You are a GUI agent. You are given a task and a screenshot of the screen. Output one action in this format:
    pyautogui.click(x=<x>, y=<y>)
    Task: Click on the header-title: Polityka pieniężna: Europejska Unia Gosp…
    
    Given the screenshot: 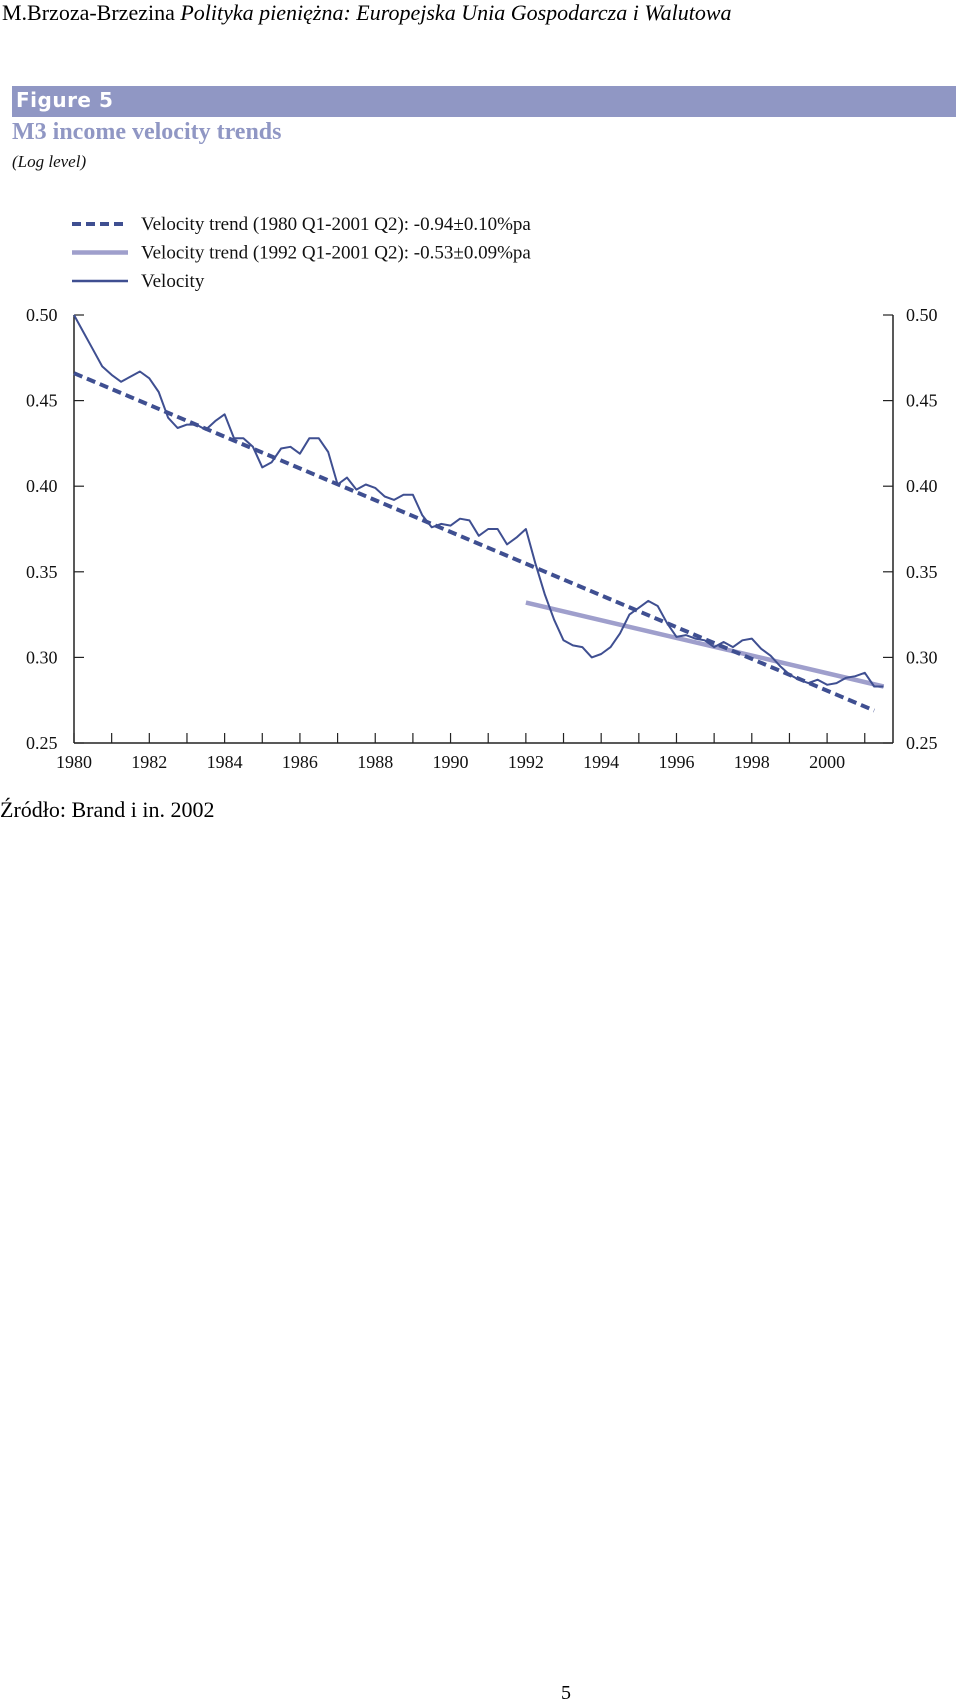 What is the action you would take?
    pyautogui.click(x=456, y=12)
    